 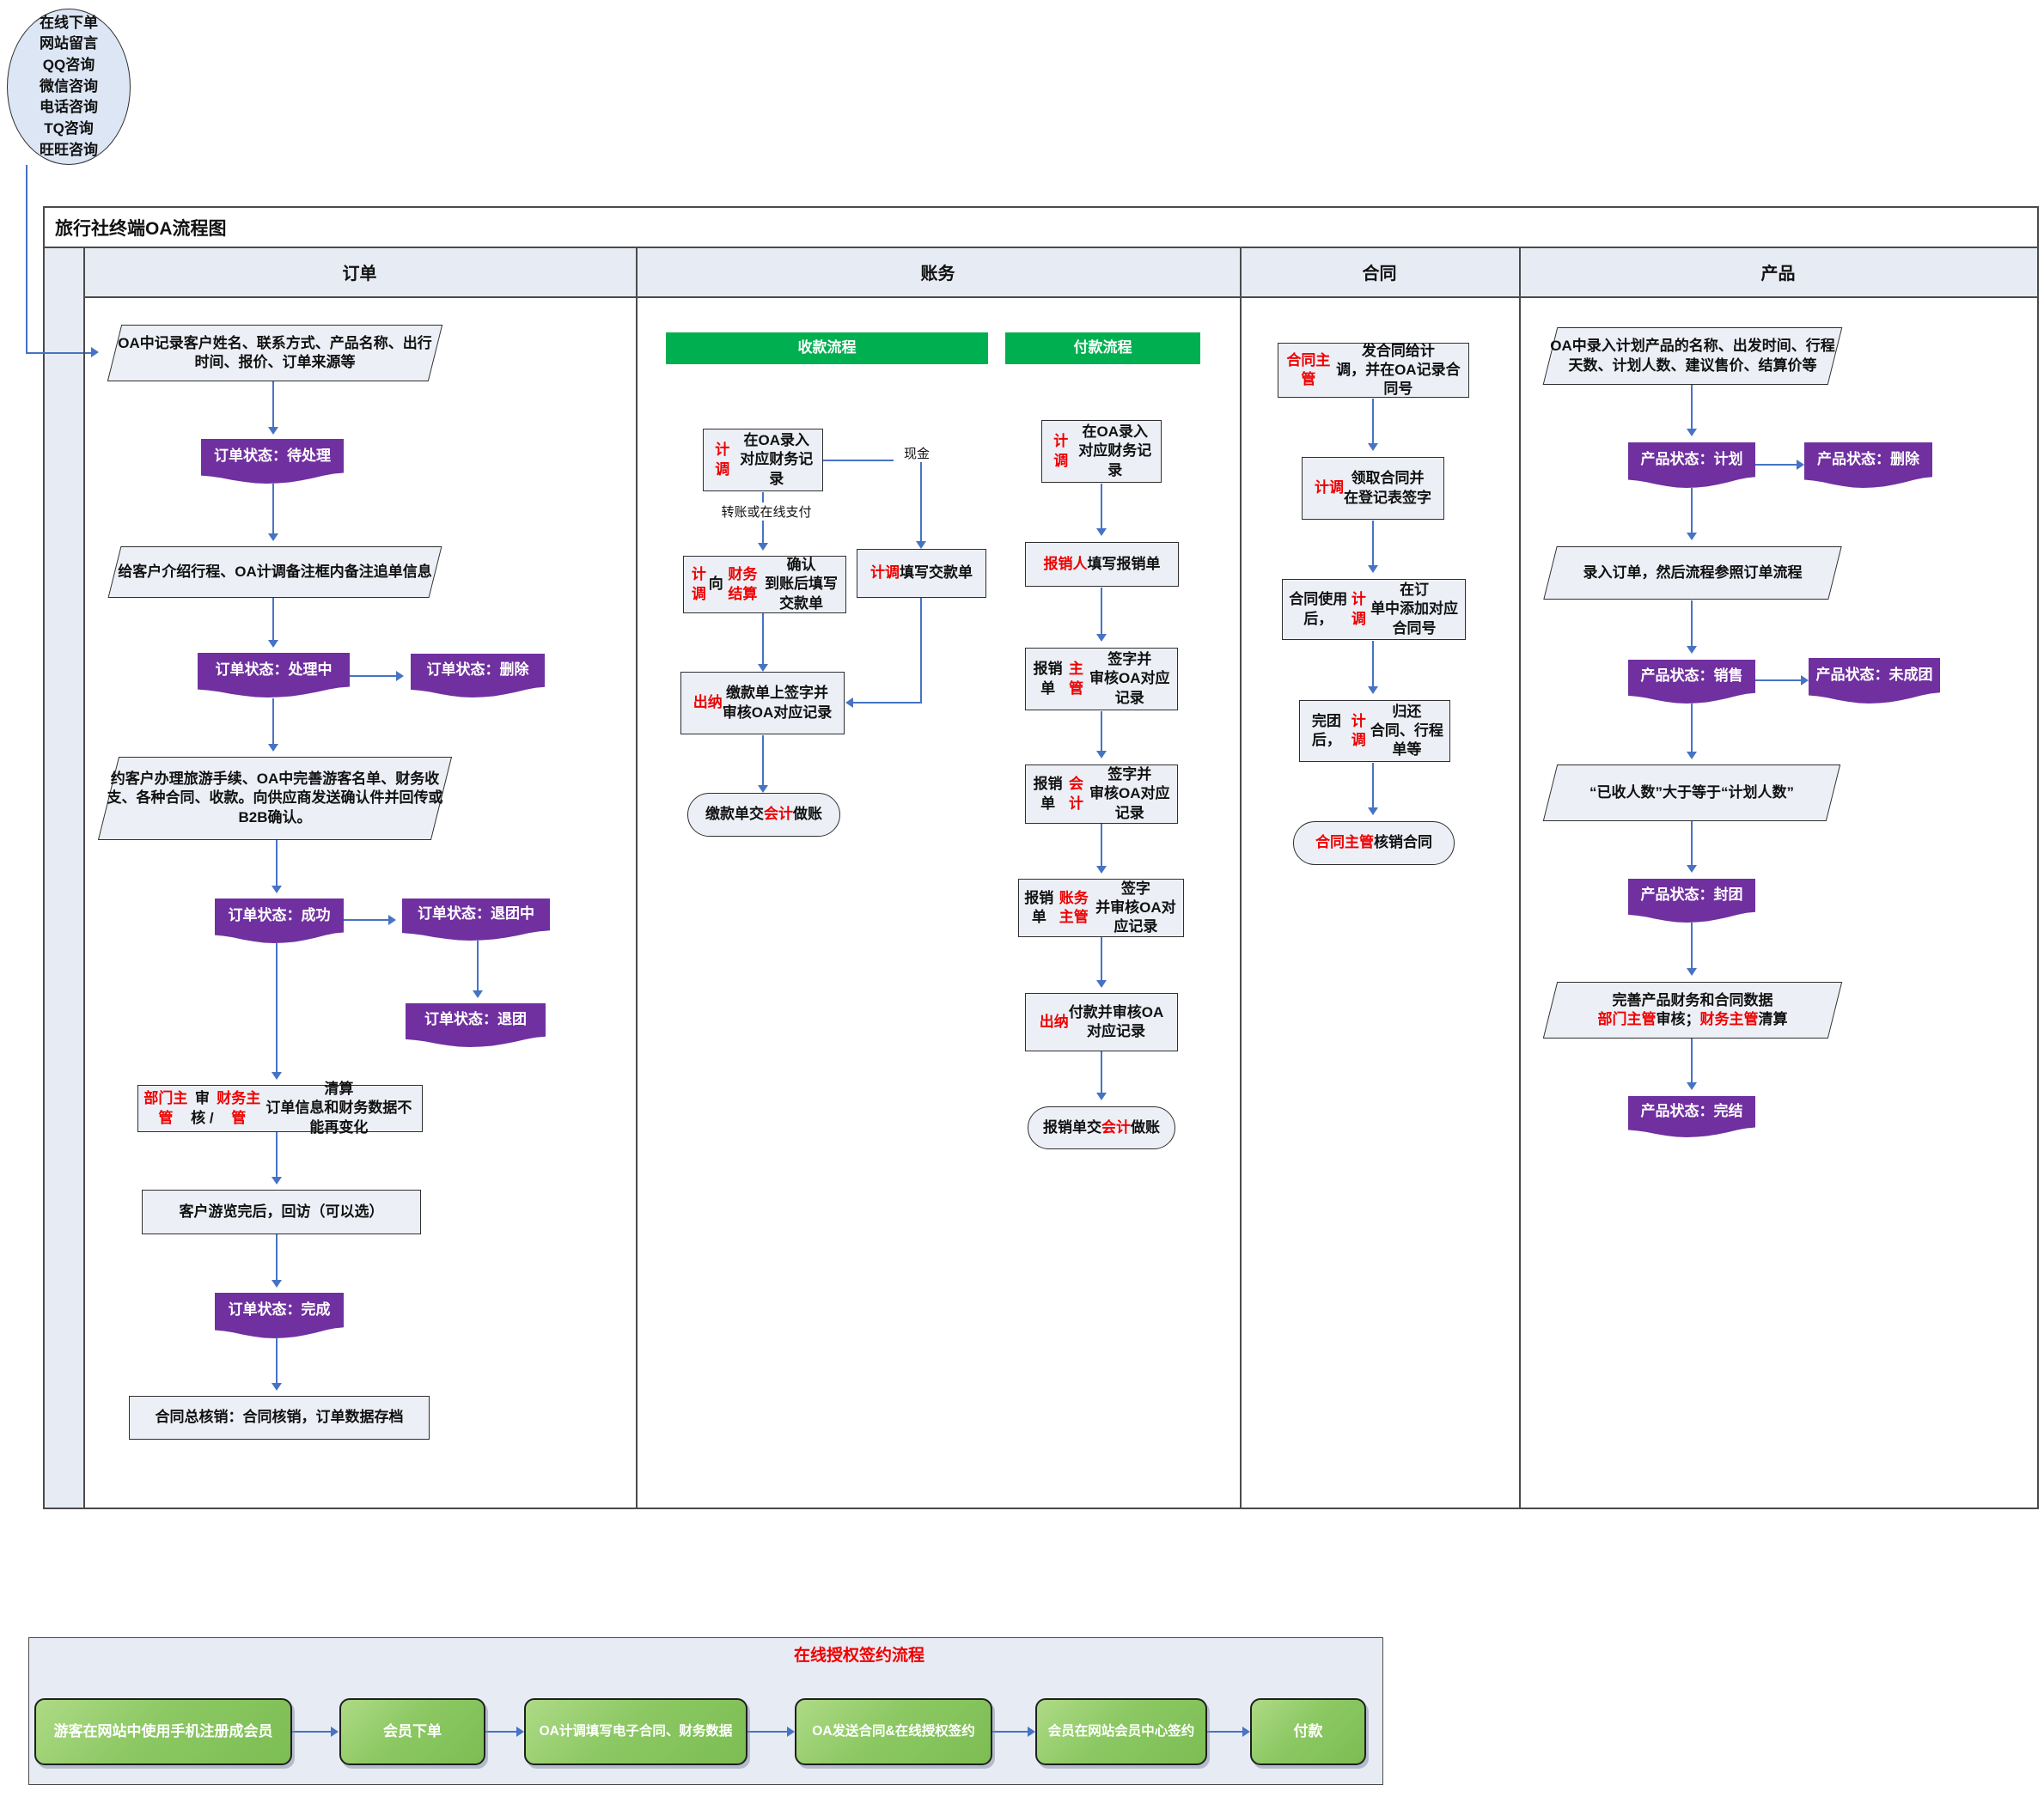 I want to click on connector-source-right, so click(x=58, y=353).